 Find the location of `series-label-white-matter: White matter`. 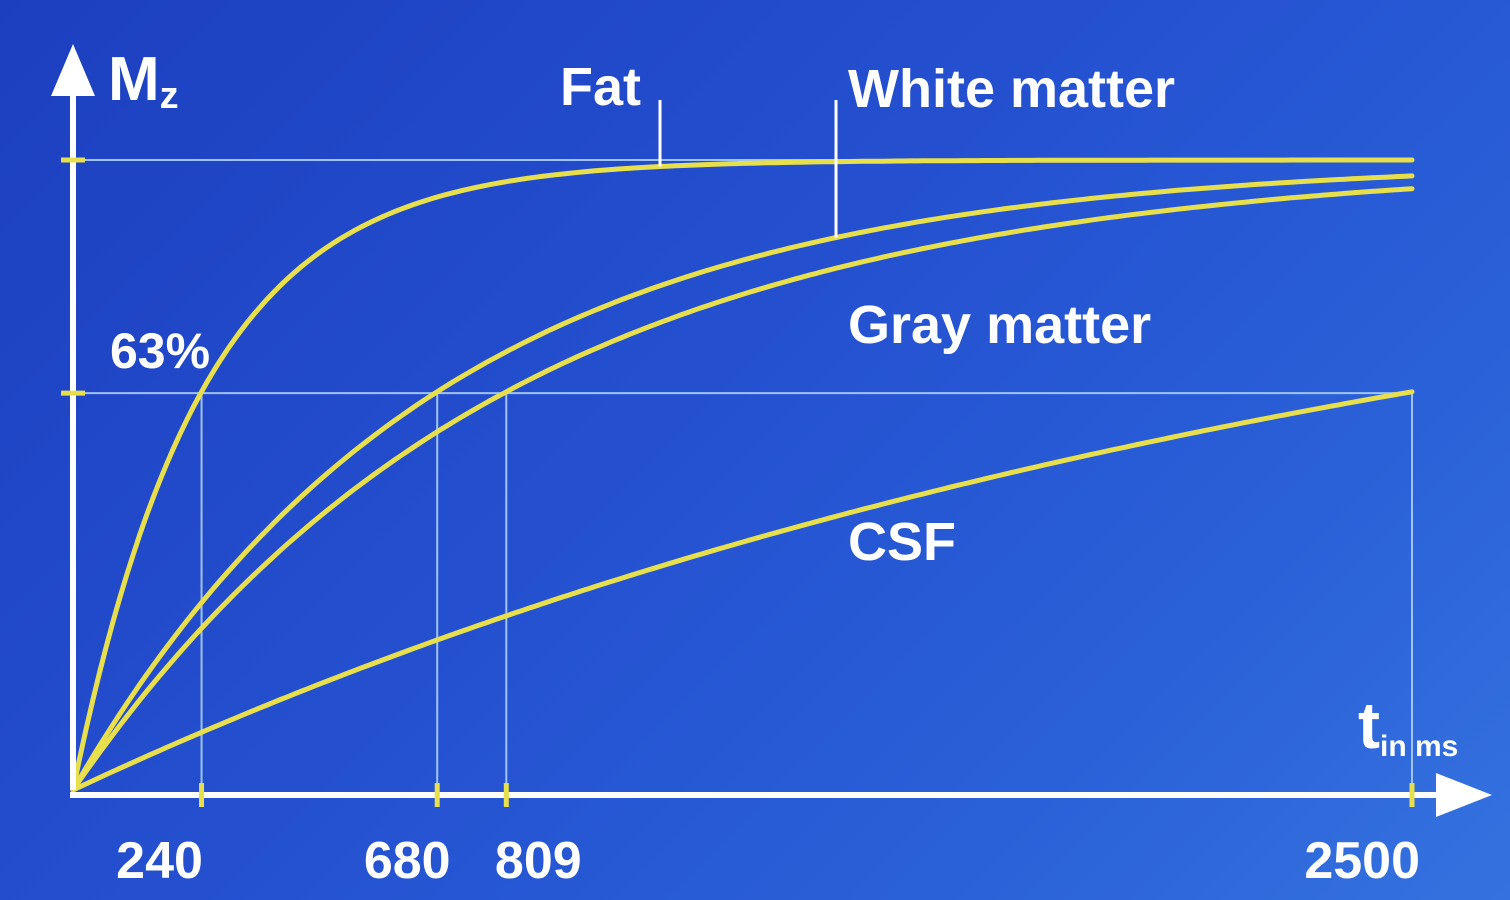

series-label-white-matter: White matter is located at coordinates (1011, 89).